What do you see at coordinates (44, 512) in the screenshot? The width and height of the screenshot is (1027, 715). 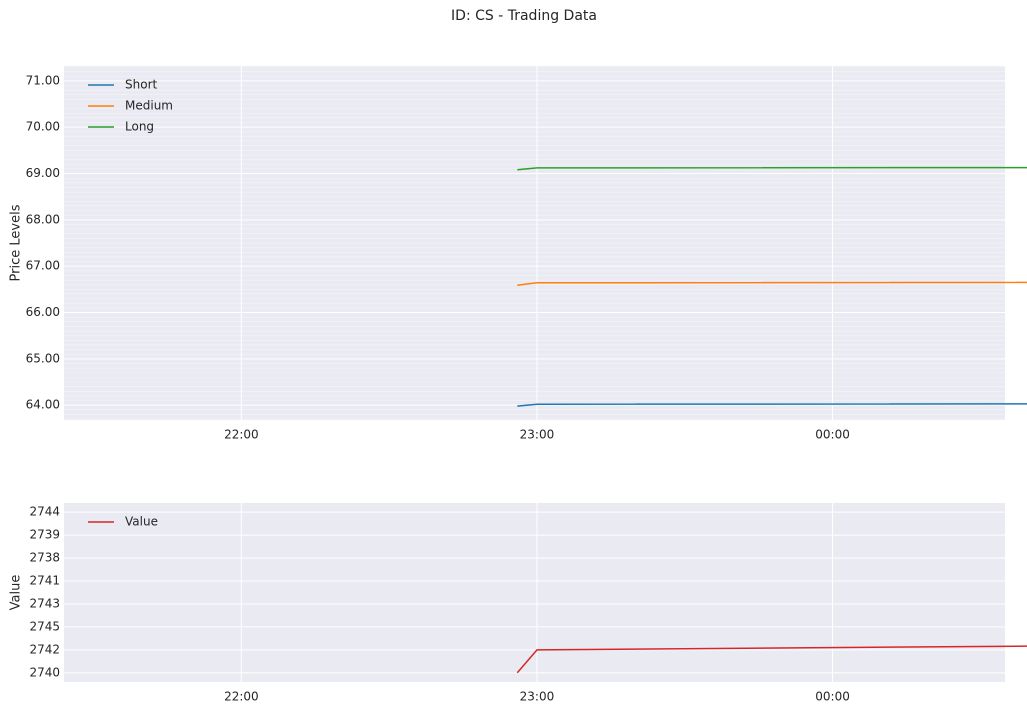 I see `y-tick-label: 2744` at bounding box center [44, 512].